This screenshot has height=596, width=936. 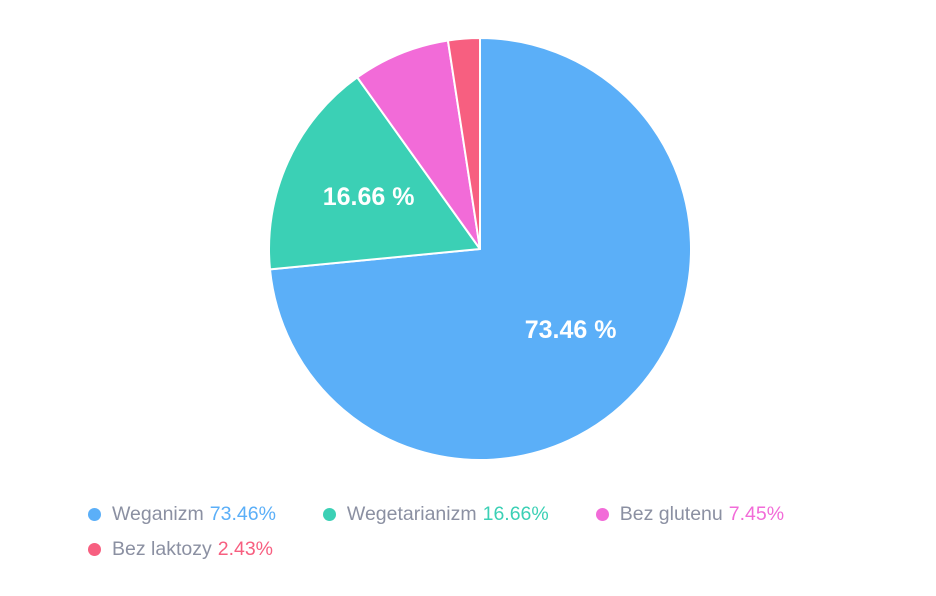 I want to click on pie-slice-bez-laktozy, so click(x=463, y=143).